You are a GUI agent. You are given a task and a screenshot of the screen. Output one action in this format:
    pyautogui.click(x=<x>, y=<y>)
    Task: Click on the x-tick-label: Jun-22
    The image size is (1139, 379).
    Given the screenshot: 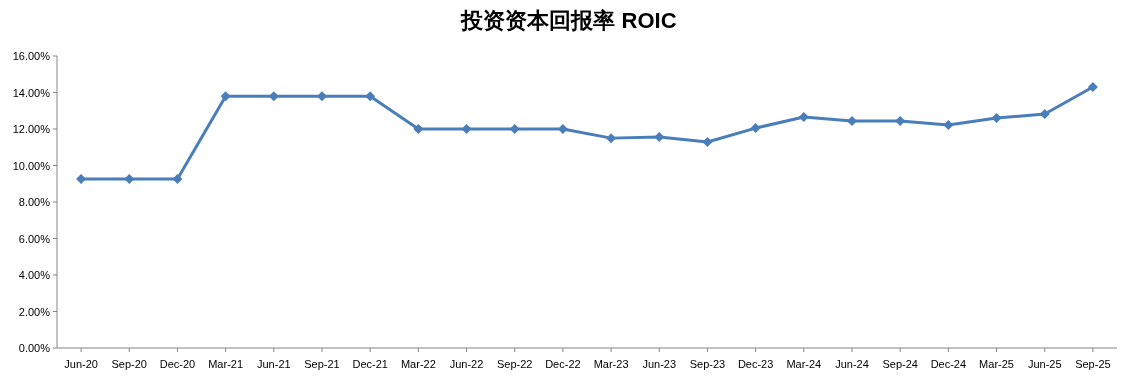 What is the action you would take?
    pyautogui.click(x=466, y=364)
    